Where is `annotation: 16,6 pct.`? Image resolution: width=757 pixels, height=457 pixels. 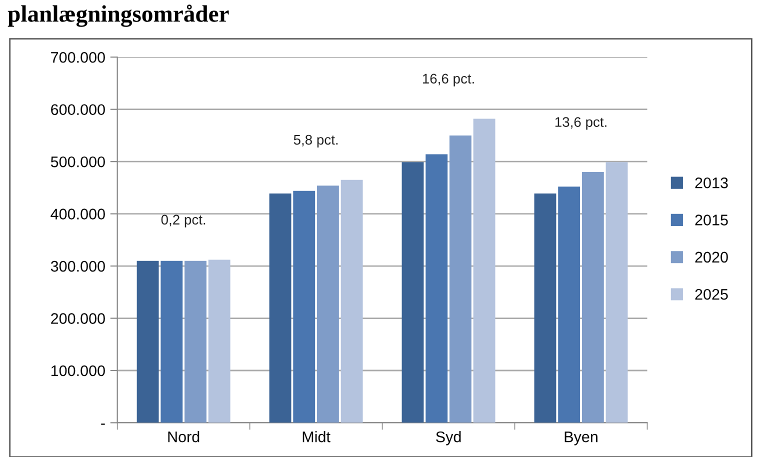 annotation: 16,6 pct. is located at coordinates (448, 80).